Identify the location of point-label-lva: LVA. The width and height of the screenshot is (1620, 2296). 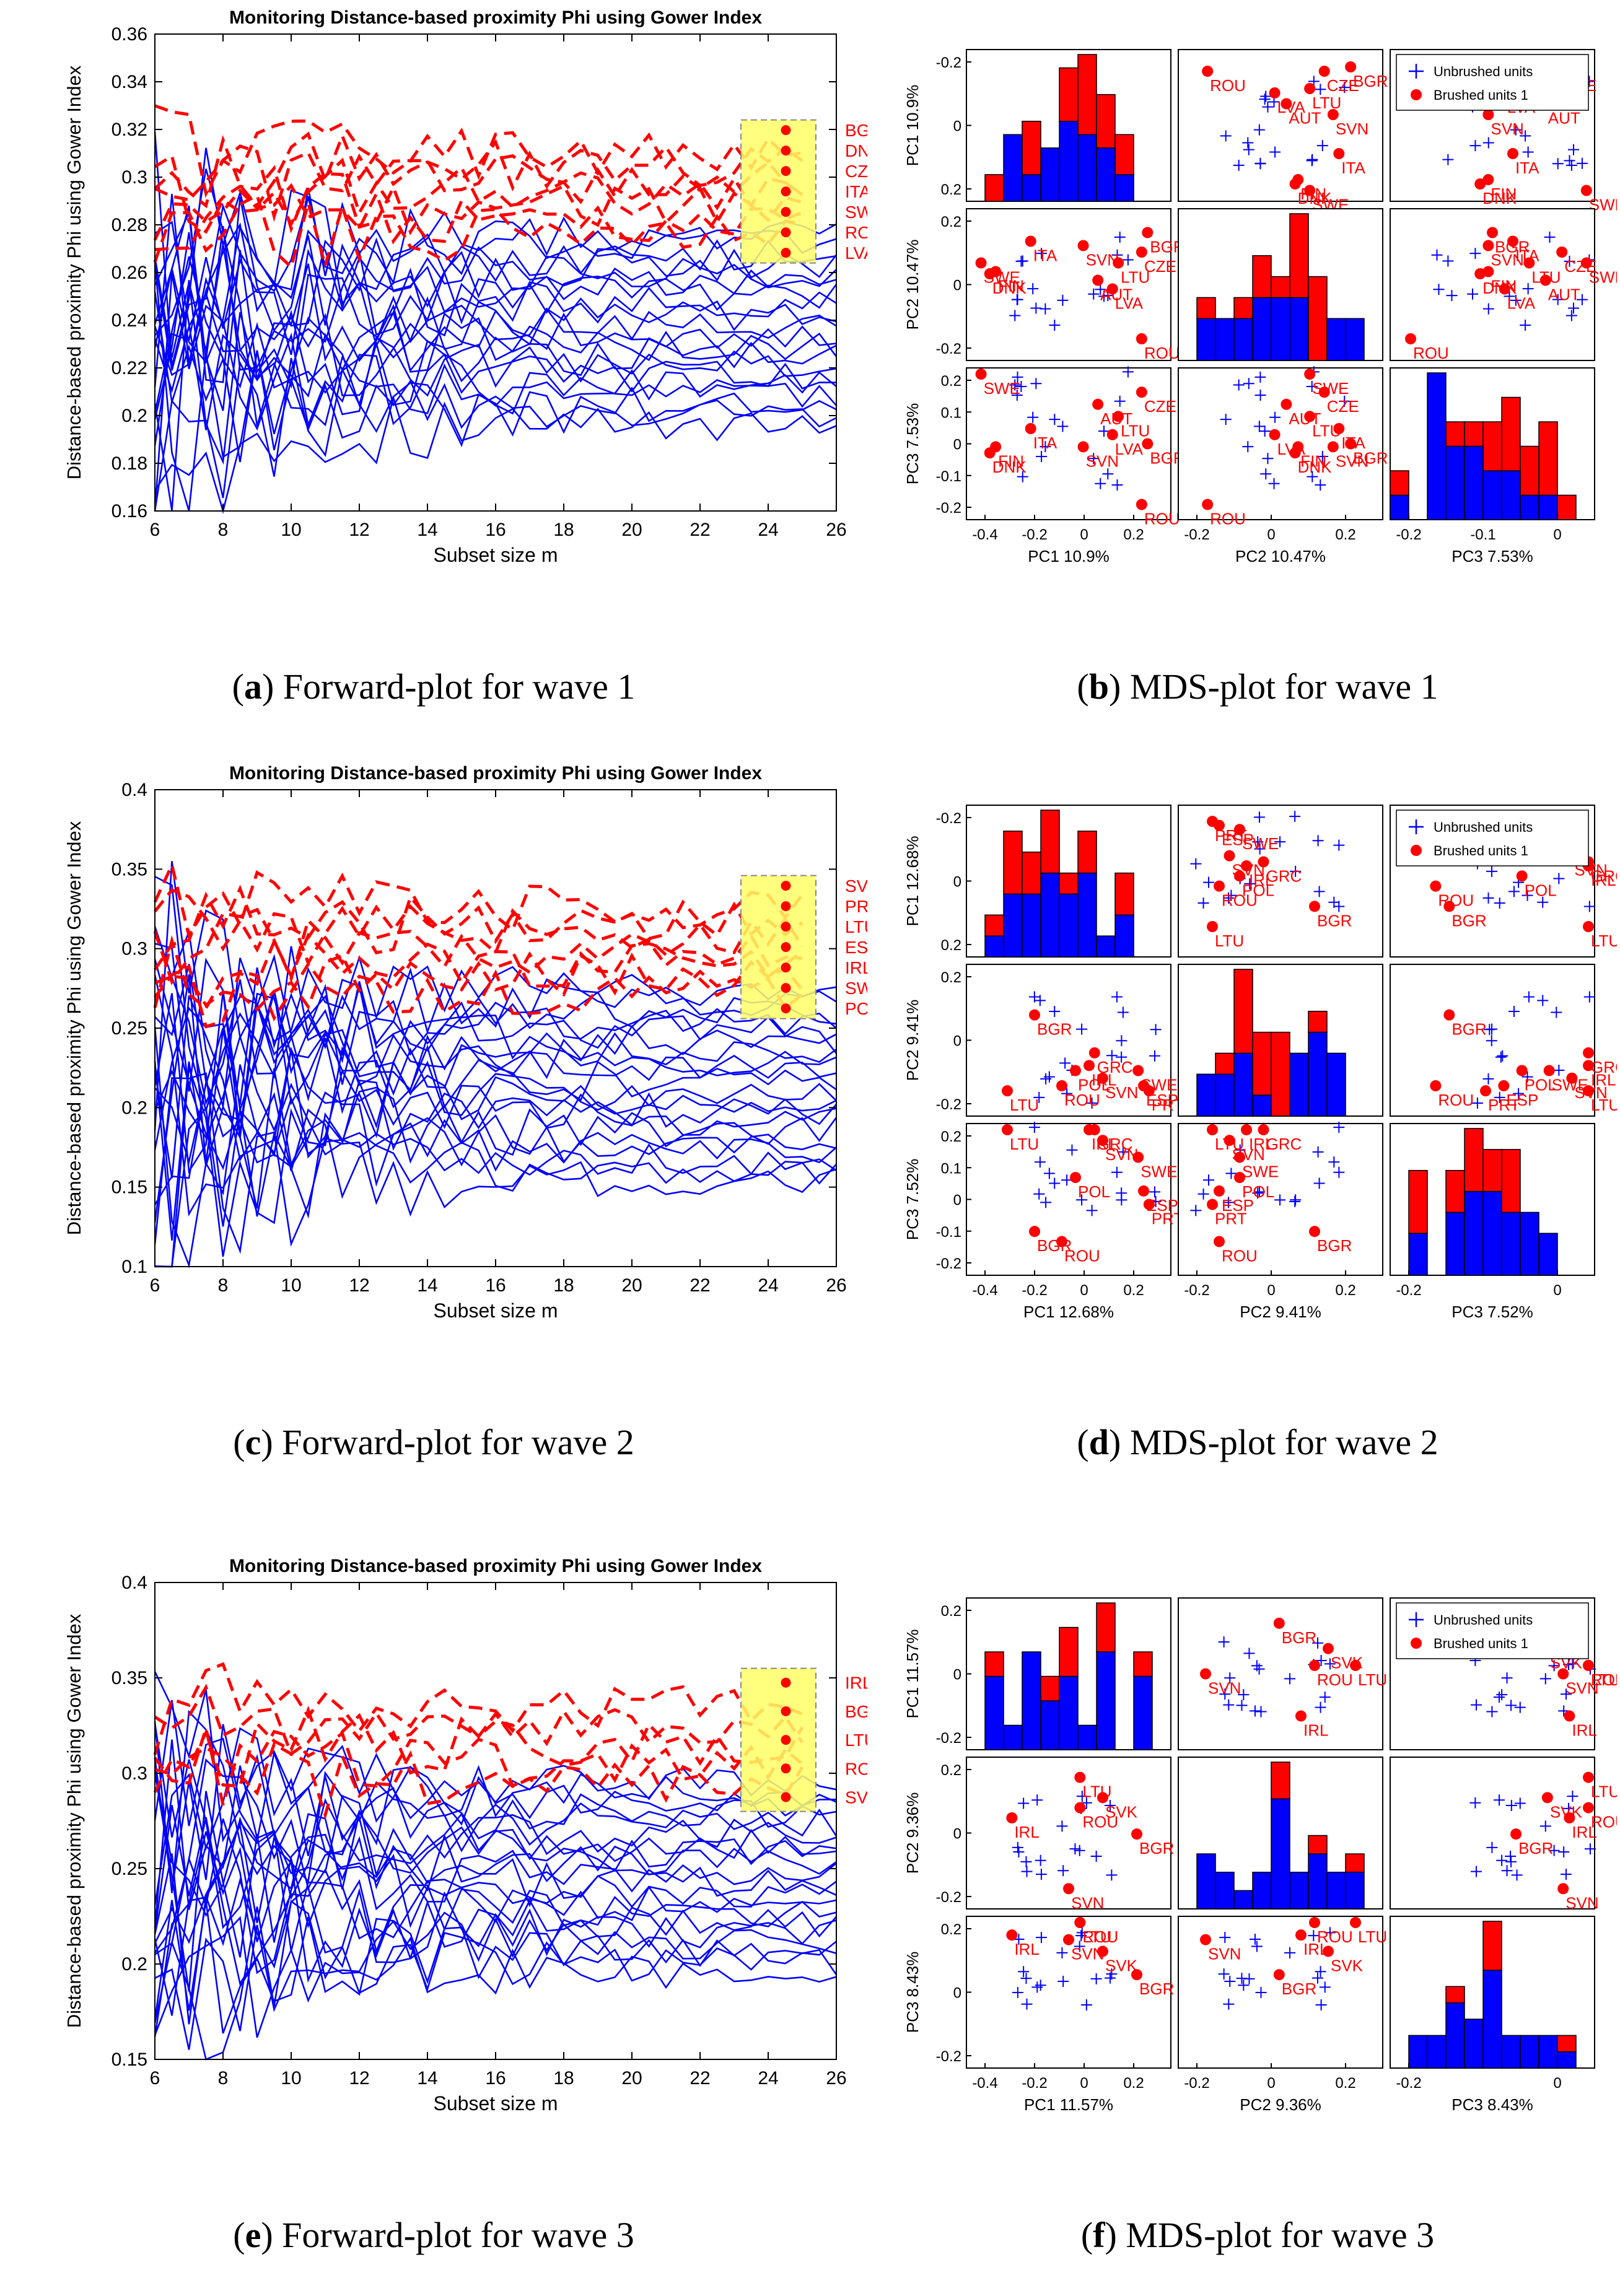
(1129, 449).